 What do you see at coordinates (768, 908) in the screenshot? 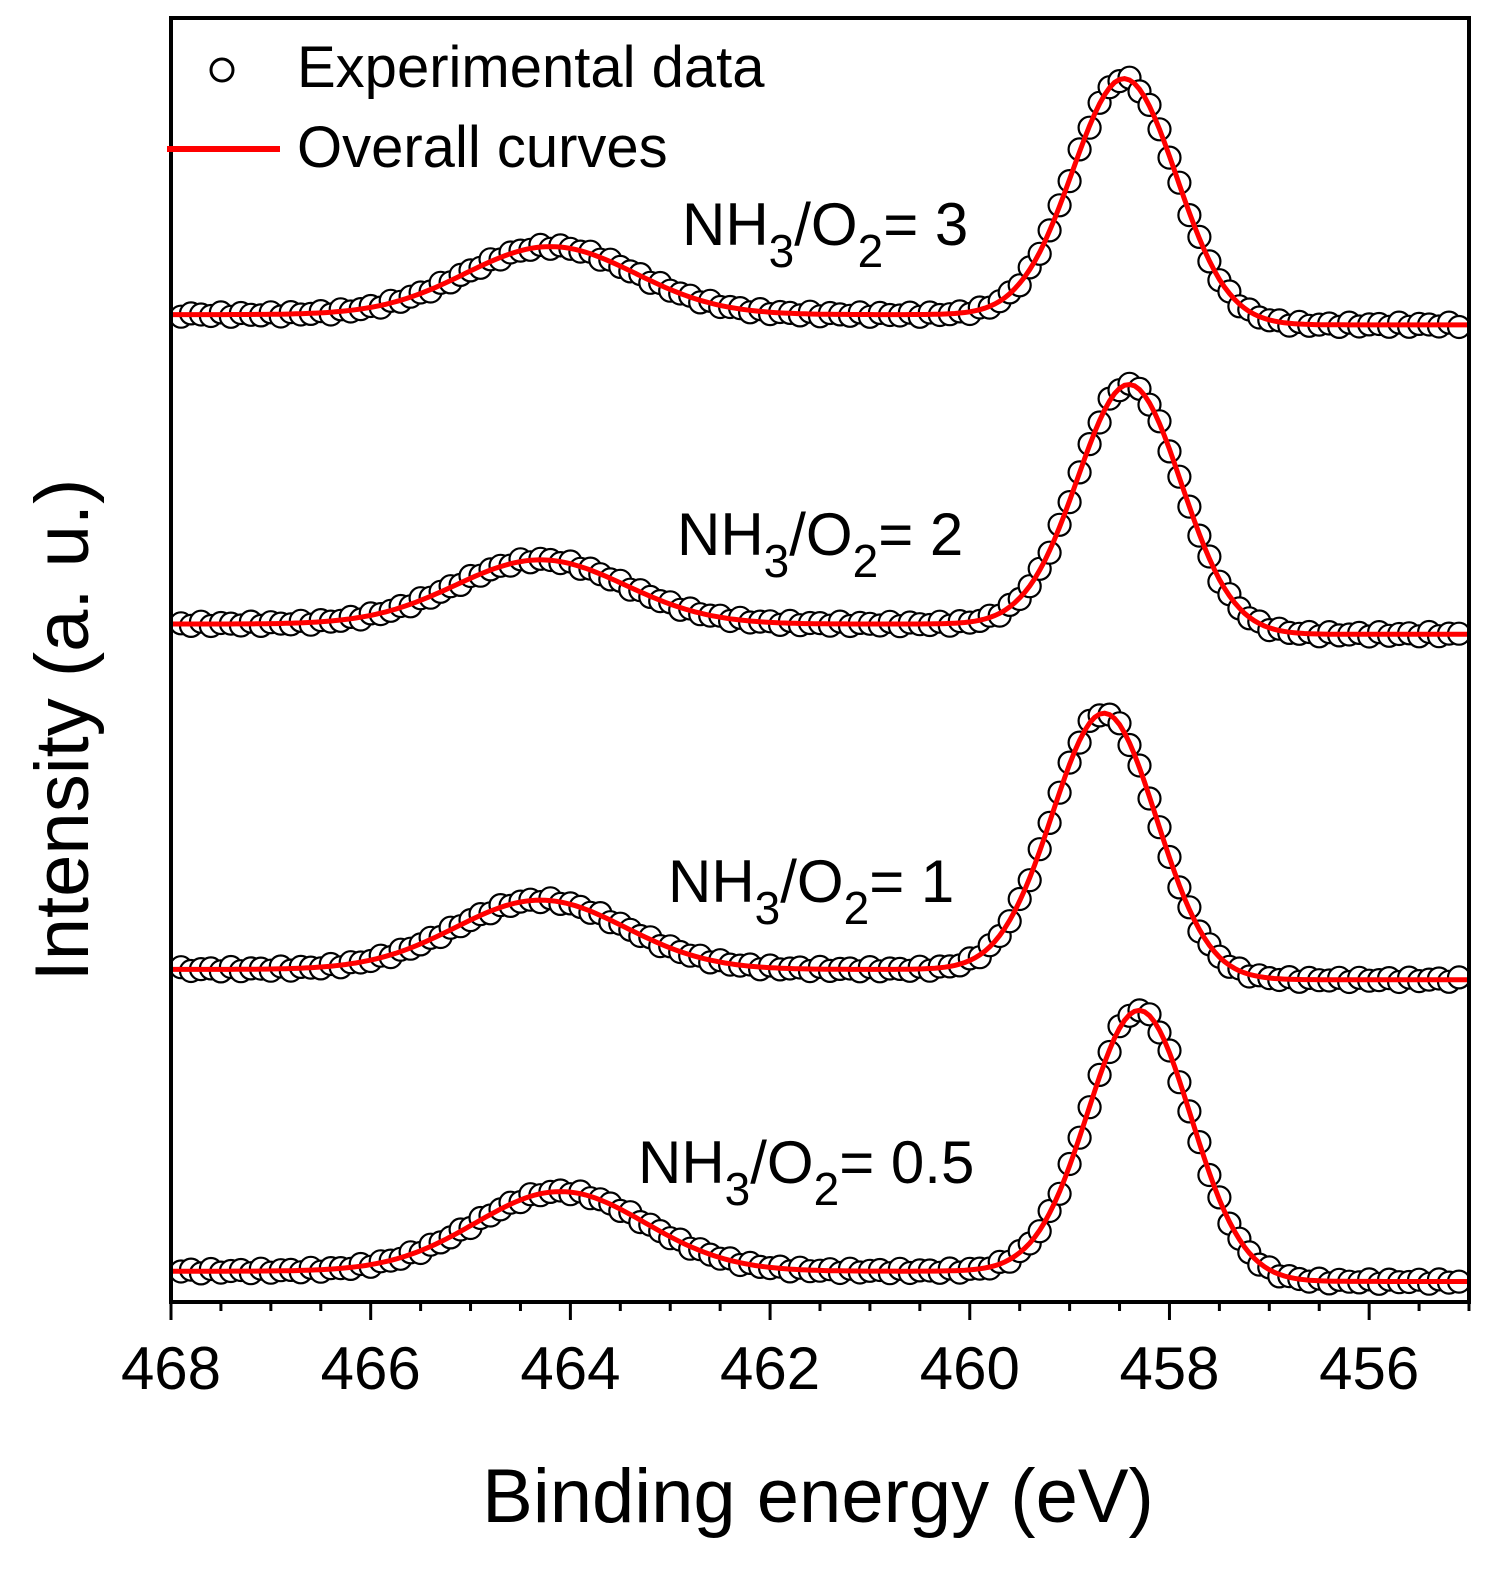
I see `series-label-1-sub1: 3` at bounding box center [768, 908].